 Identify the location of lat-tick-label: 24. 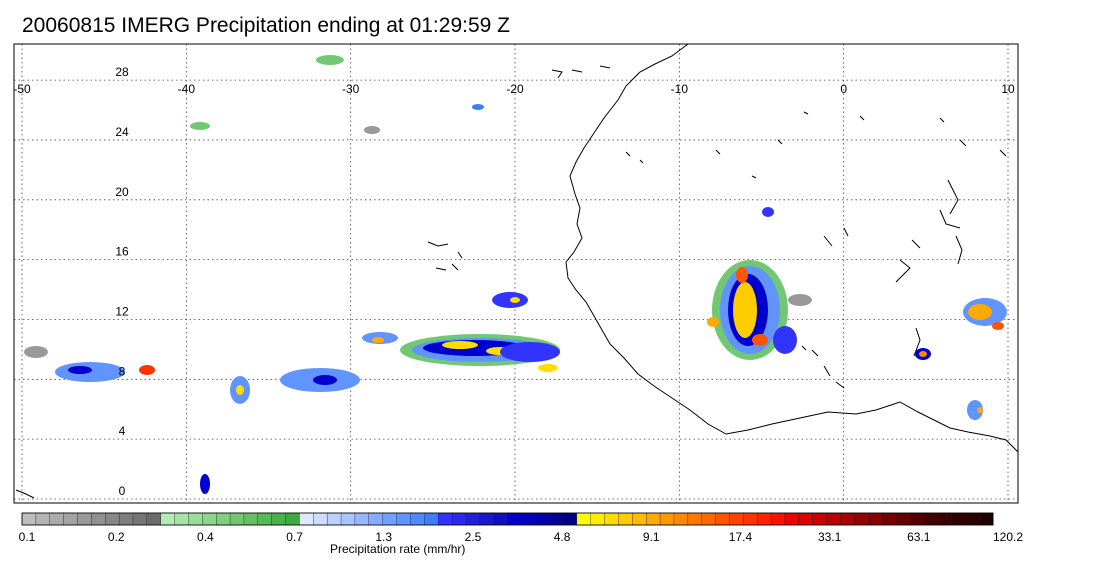
(122, 132).